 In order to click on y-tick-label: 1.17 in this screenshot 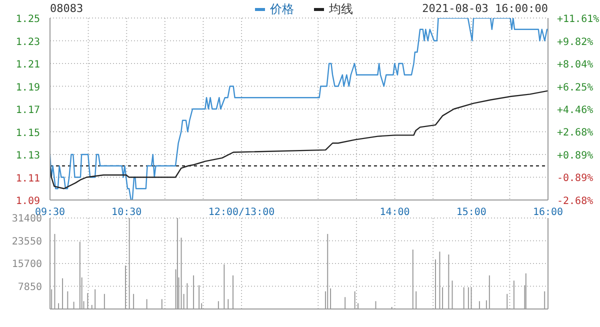, I will do `click(28, 110)`.